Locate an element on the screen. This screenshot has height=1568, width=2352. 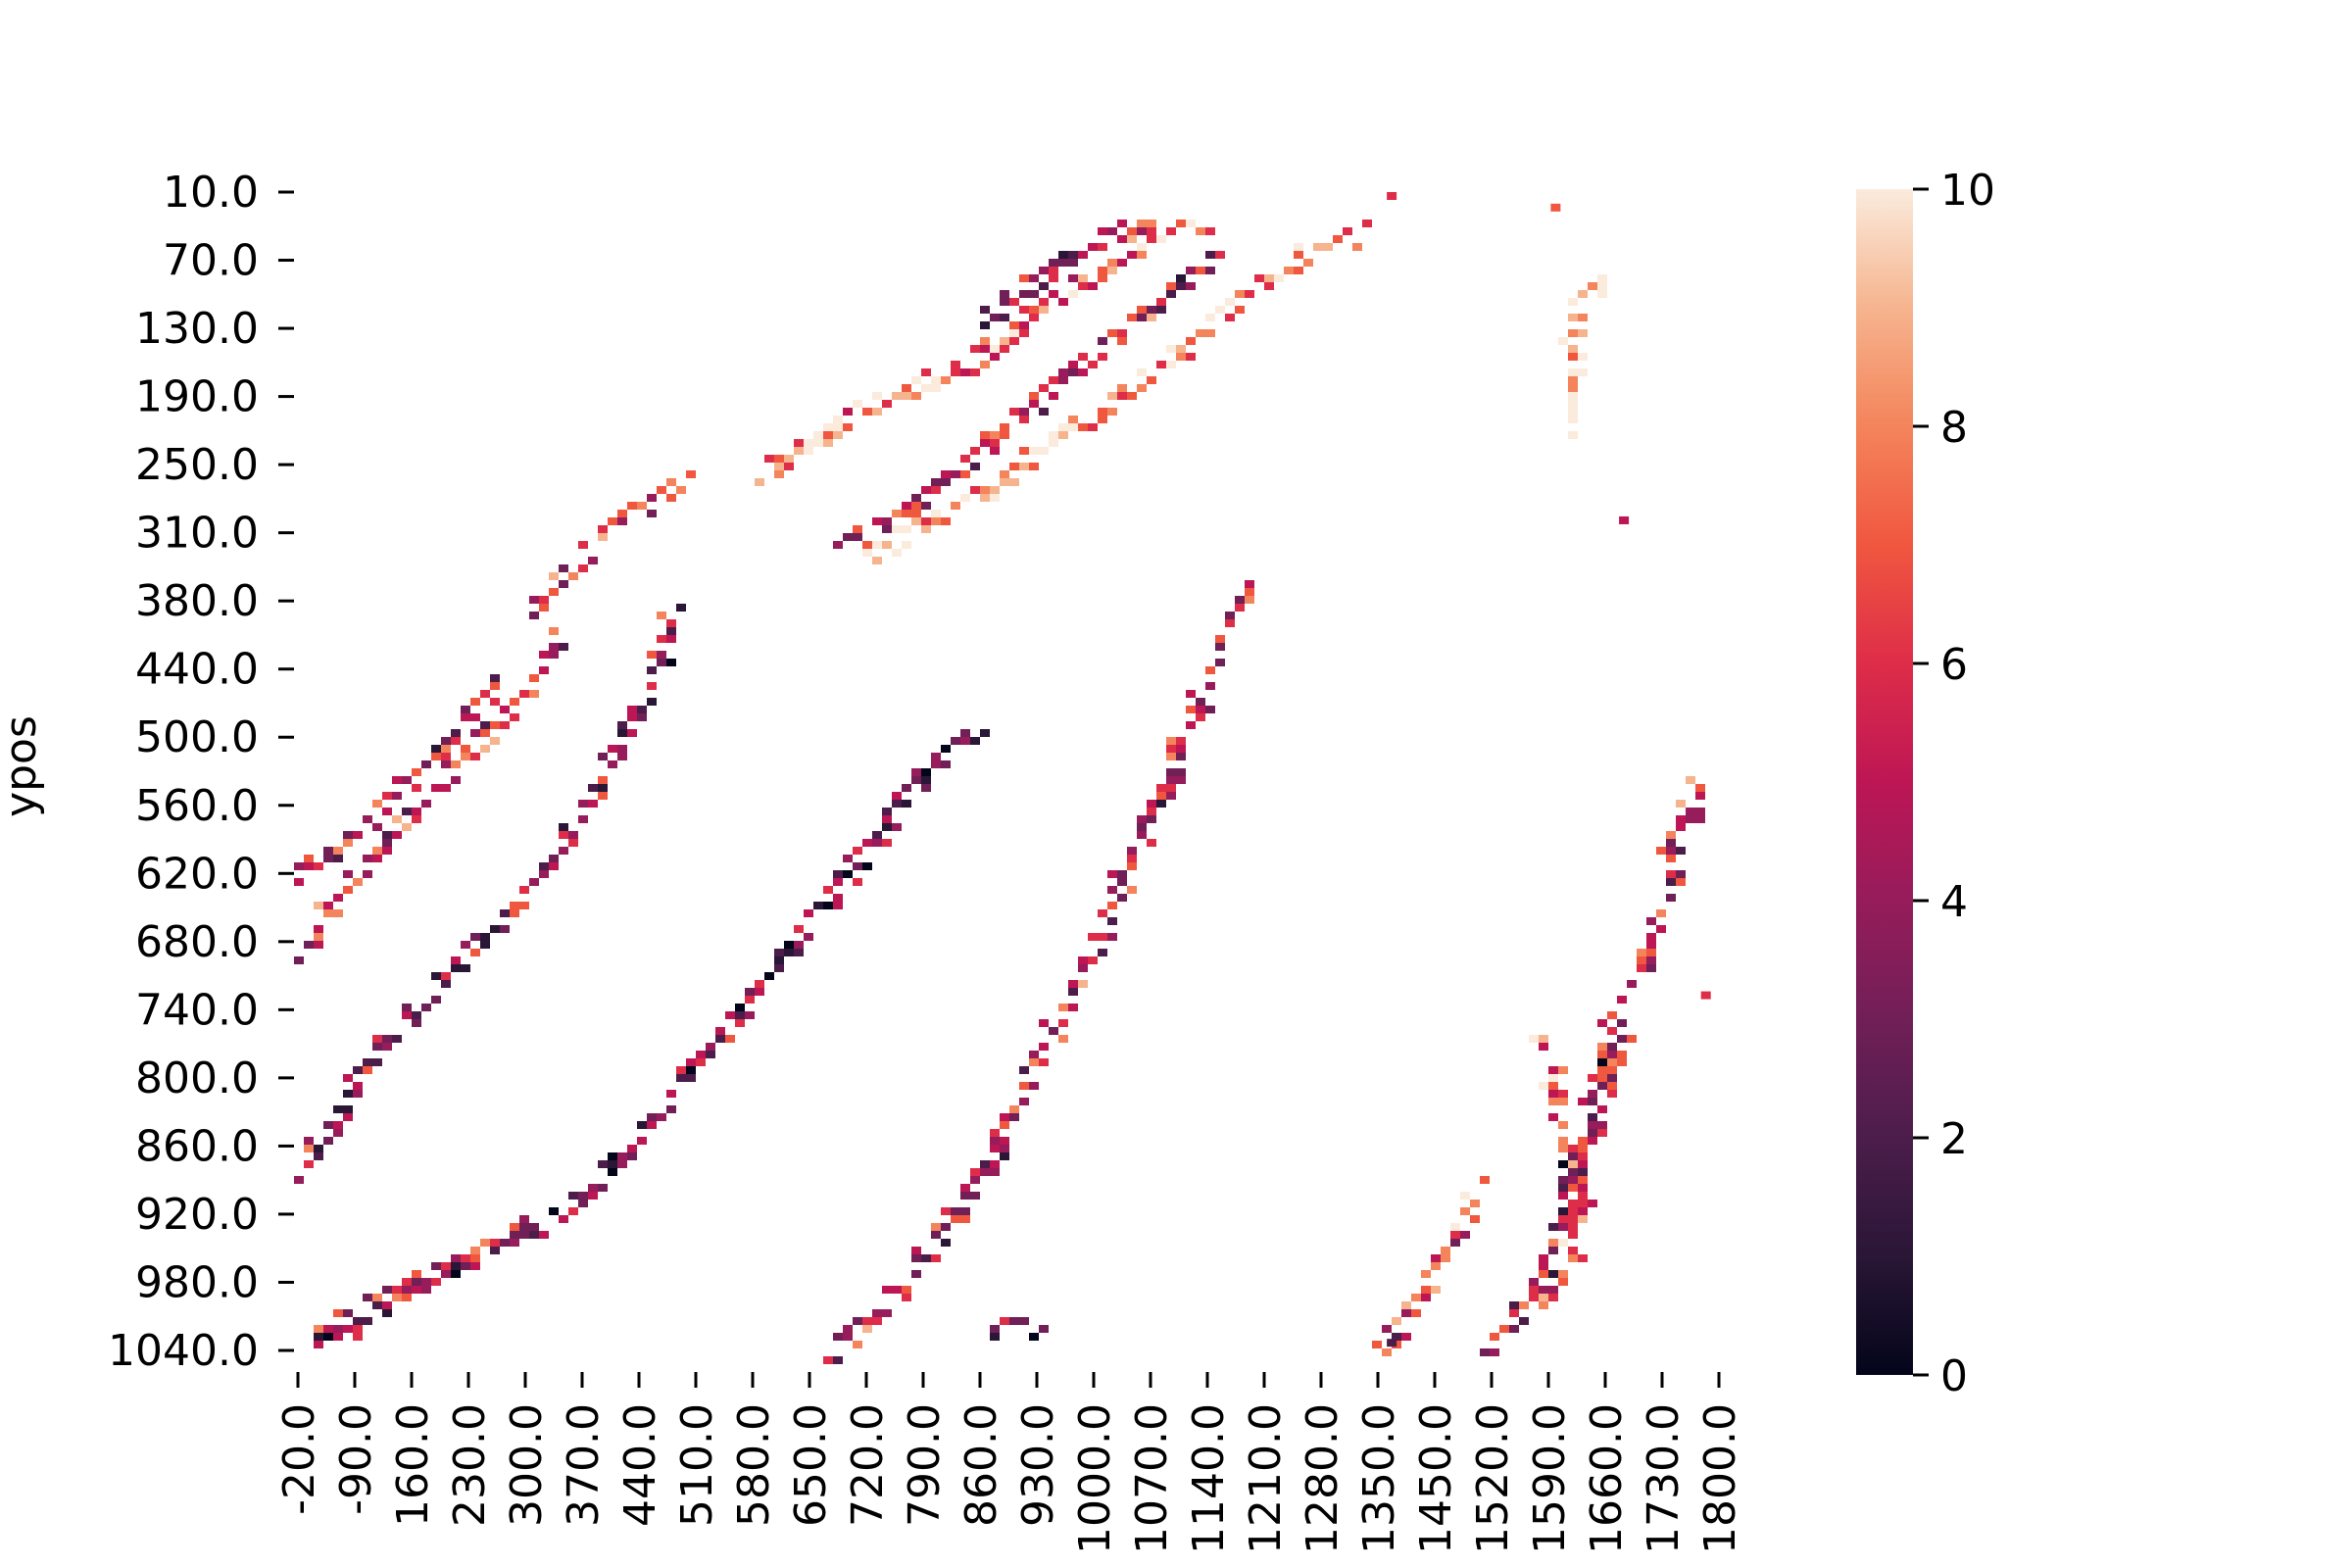
colorbar-tick-label: 6 is located at coordinates (1954, 665).